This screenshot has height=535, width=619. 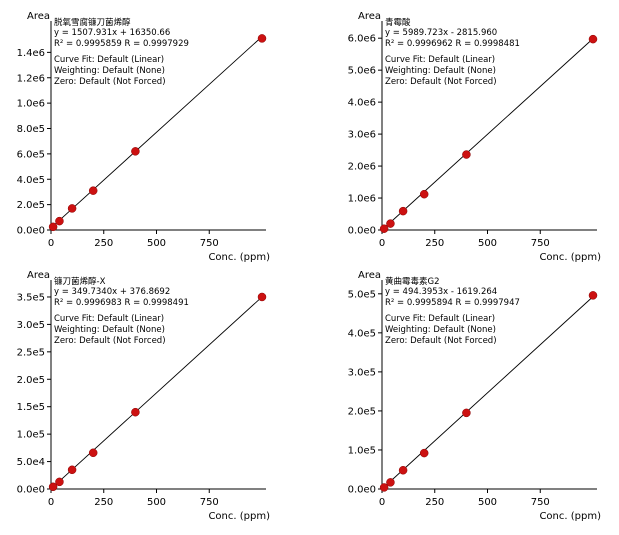 I want to click on y-tick-label: 4.0e6, so click(x=362, y=103).